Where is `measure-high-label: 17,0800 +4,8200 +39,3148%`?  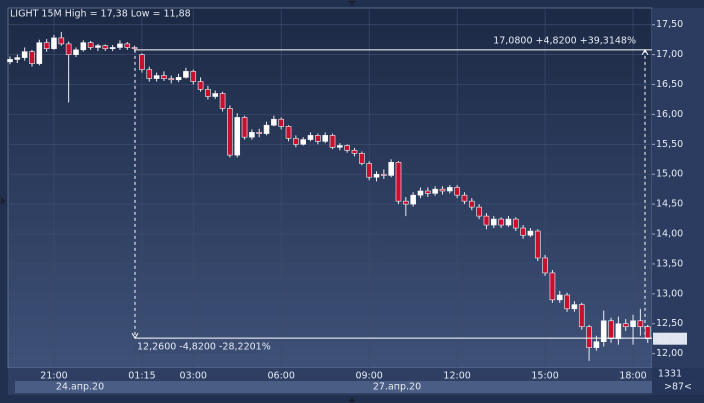 measure-high-label: 17,0800 +4,8200 +39,3148% is located at coordinates (564, 40).